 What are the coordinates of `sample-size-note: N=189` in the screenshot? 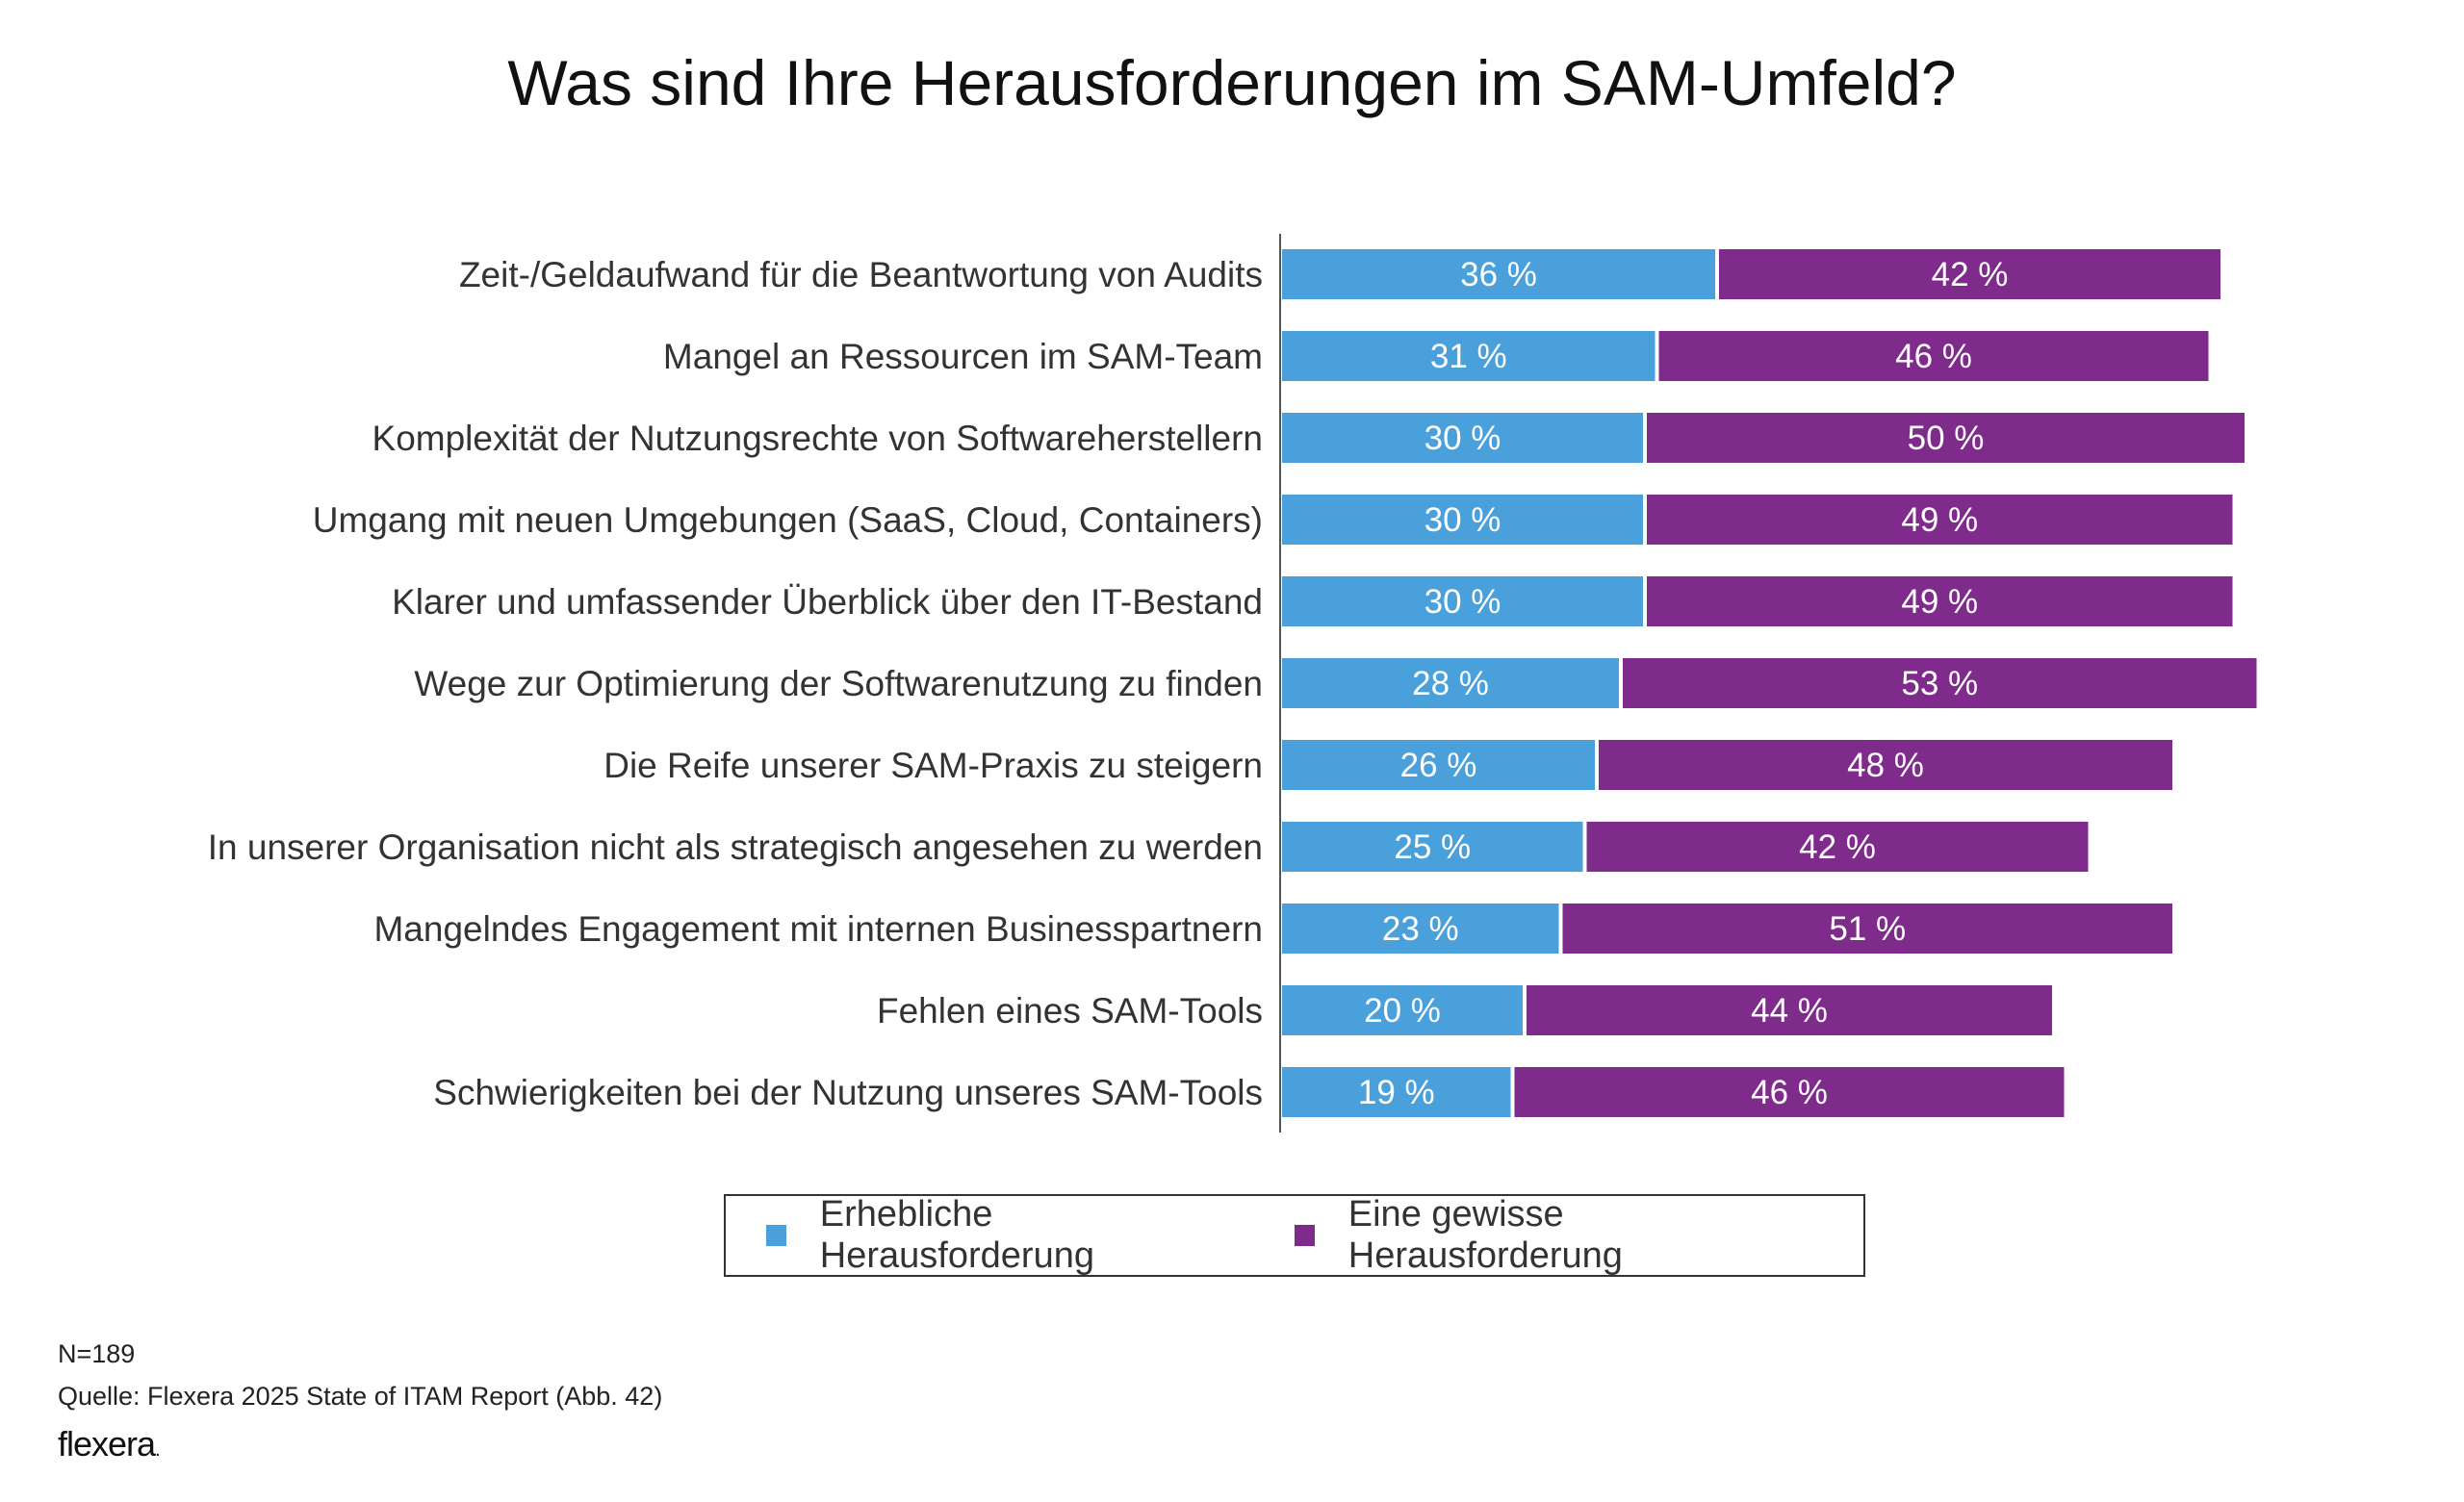 It's located at (97, 1354).